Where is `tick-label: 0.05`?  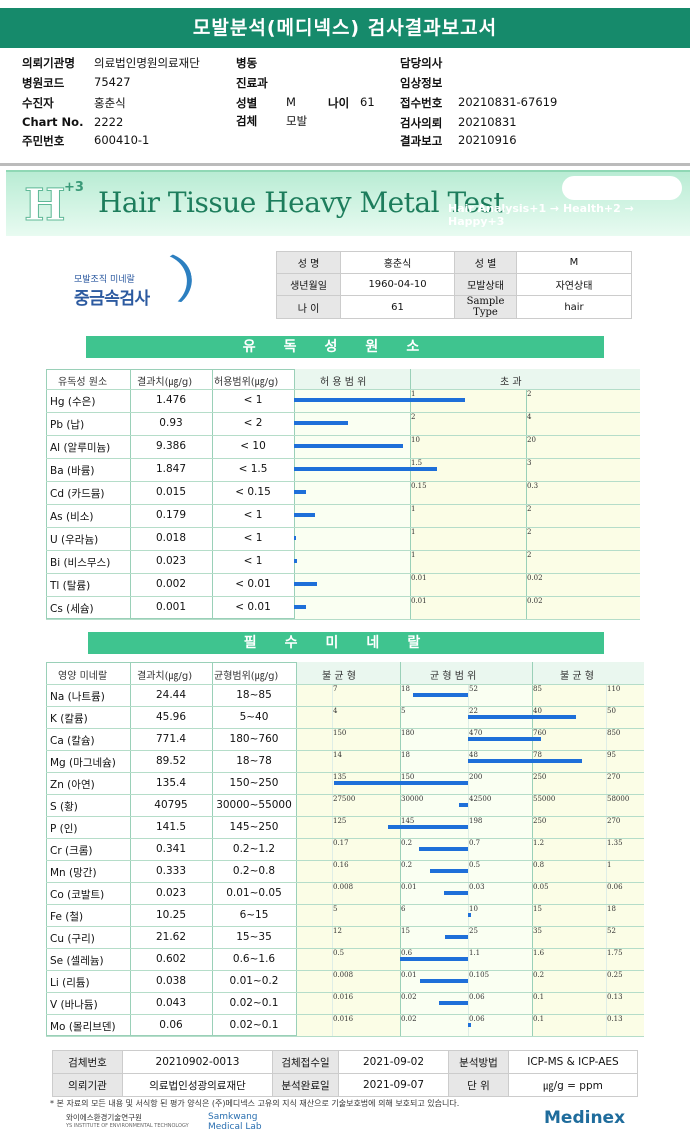 tick-label: 0.05 is located at coordinates (541, 887).